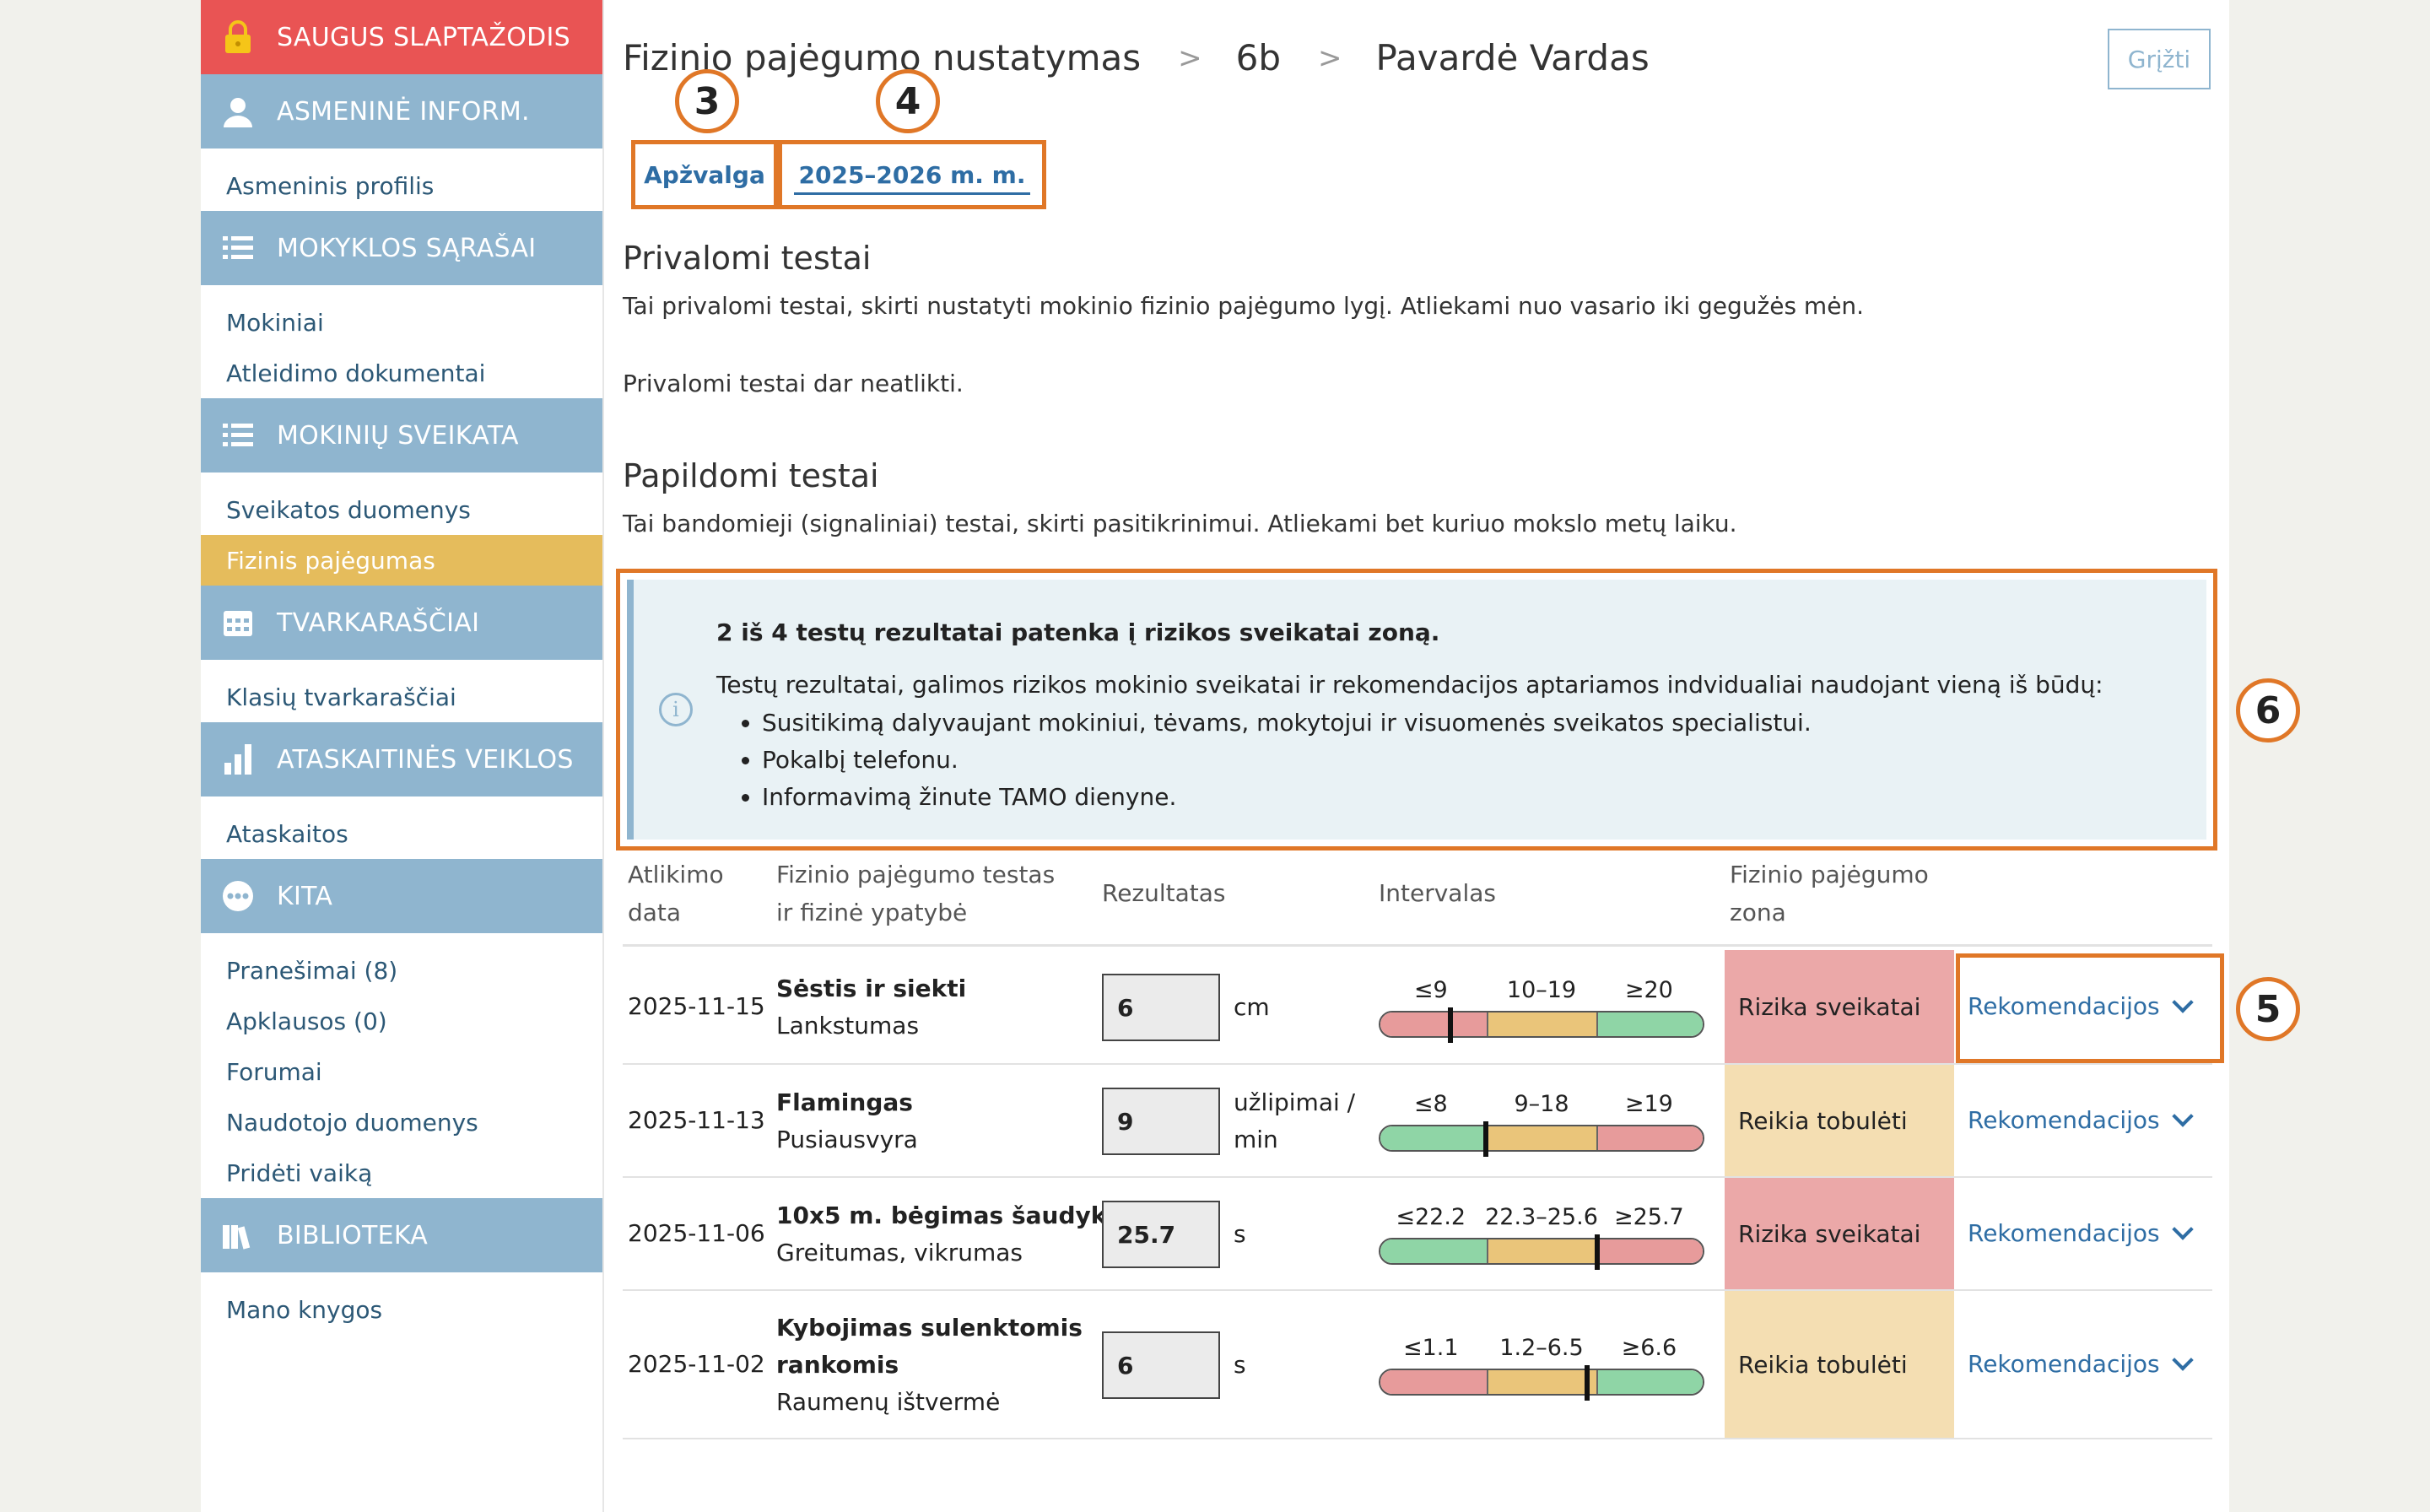 The width and height of the screenshot is (2430, 1512). Describe the element at coordinates (1648, 1104) in the screenshot. I see `interval-label: ≥19` at that location.